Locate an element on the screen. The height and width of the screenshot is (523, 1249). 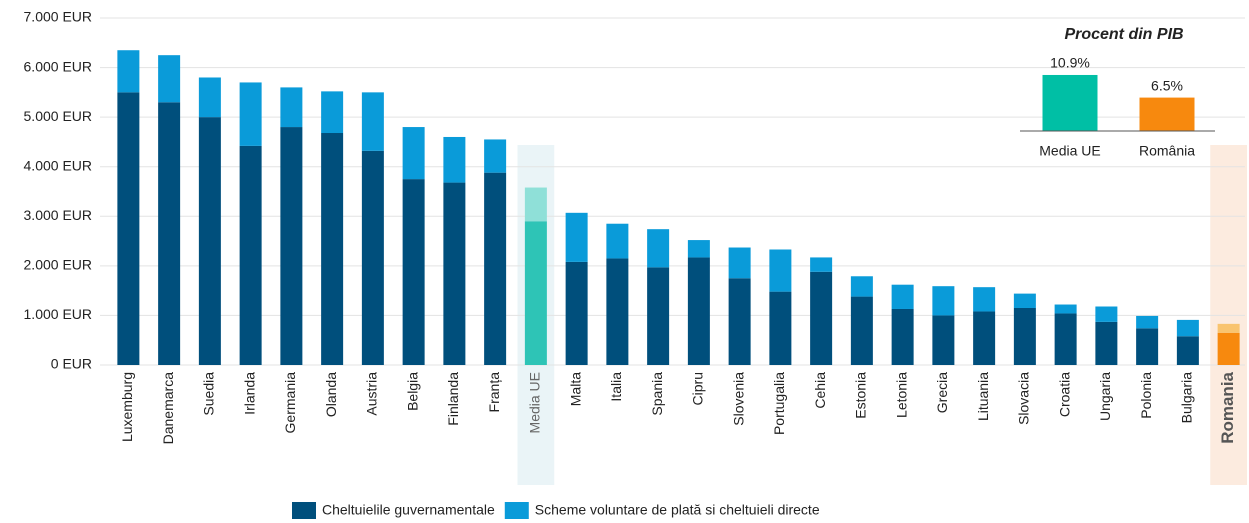
x-tick-label: Bulgaria is located at coordinates (1187, 398).